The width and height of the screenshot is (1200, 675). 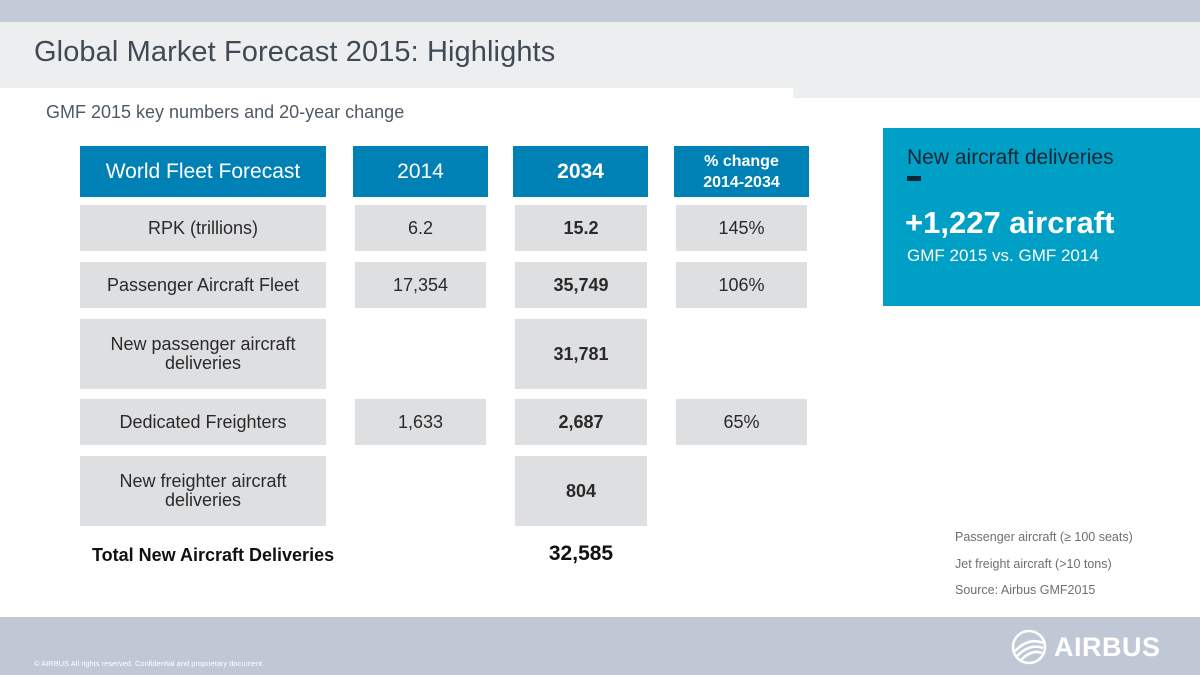 I want to click on row-new-passenger-deliveries-label: New passenger aircraft deliveries, so click(x=203, y=354).